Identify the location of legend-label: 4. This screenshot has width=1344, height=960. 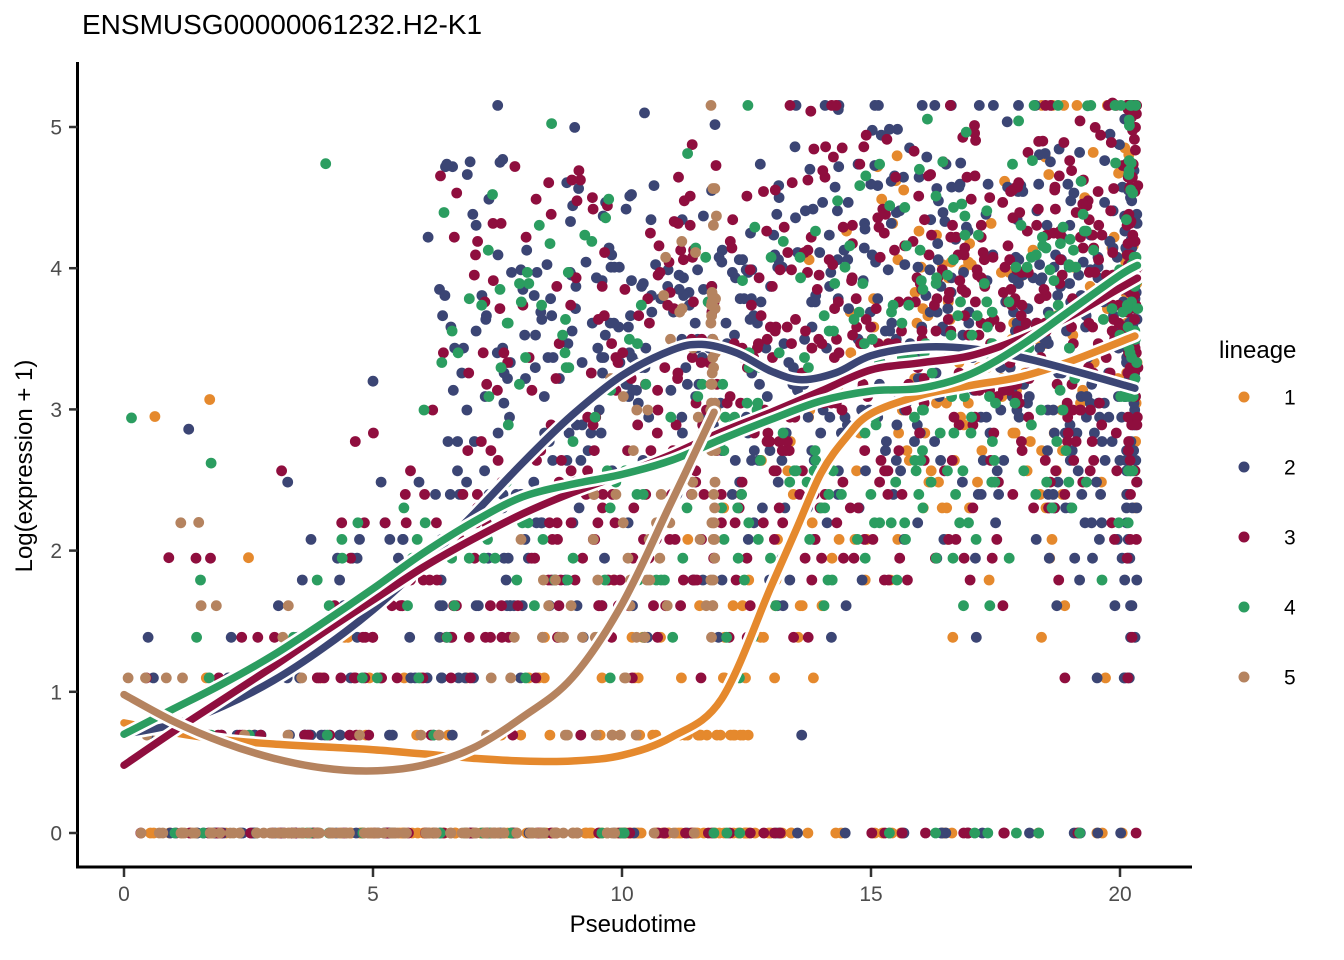
(1290, 608).